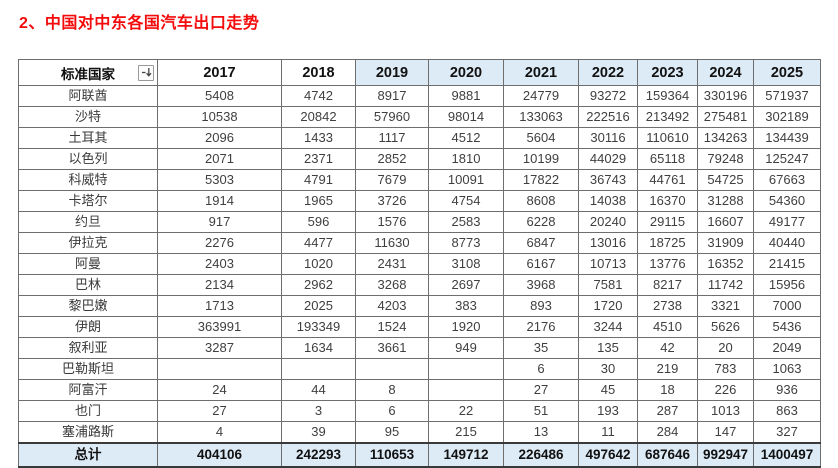 This screenshot has height=468, width=838. What do you see at coordinates (318, 432) in the screenshot?
I see `value-cell: 39` at bounding box center [318, 432].